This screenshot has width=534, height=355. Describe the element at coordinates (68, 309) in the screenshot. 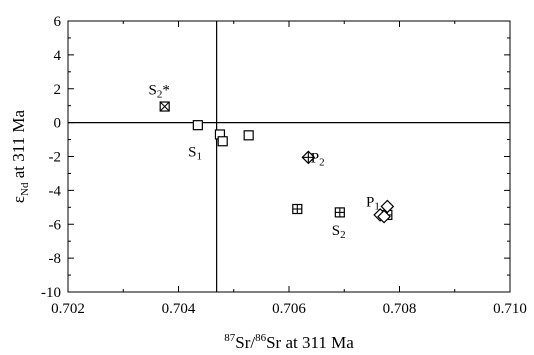

I see `x-tick-label: 0.702` at that location.